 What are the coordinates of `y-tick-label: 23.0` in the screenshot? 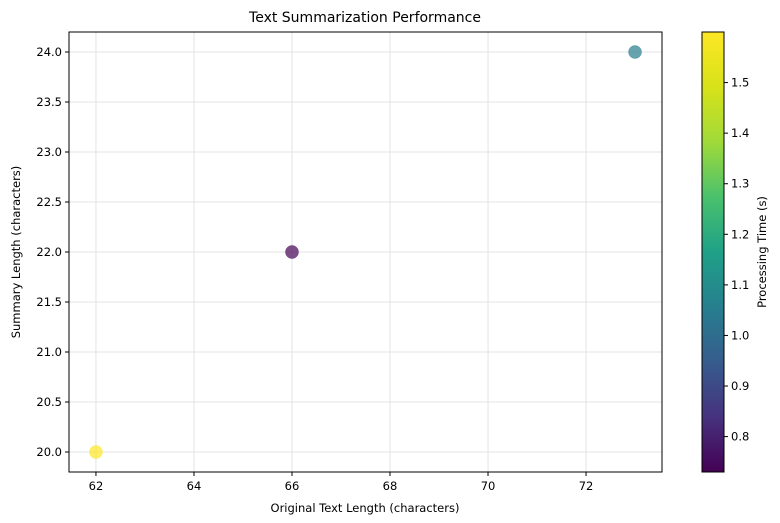 It's located at (49, 152).